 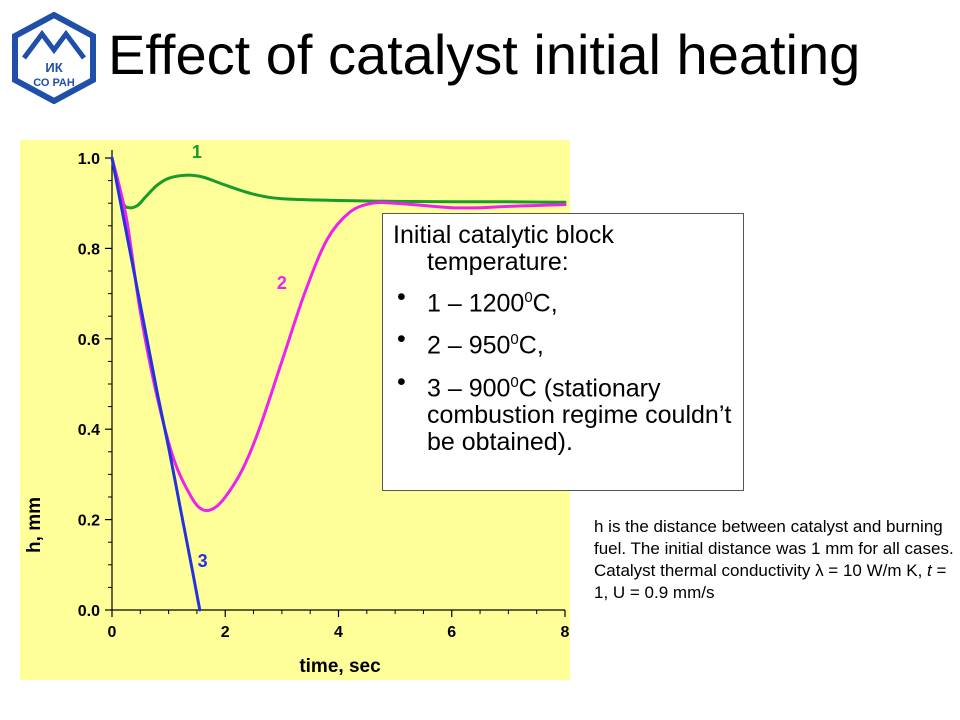 What do you see at coordinates (89, 611) in the screenshot?
I see `y-tick-label: 0.0` at bounding box center [89, 611].